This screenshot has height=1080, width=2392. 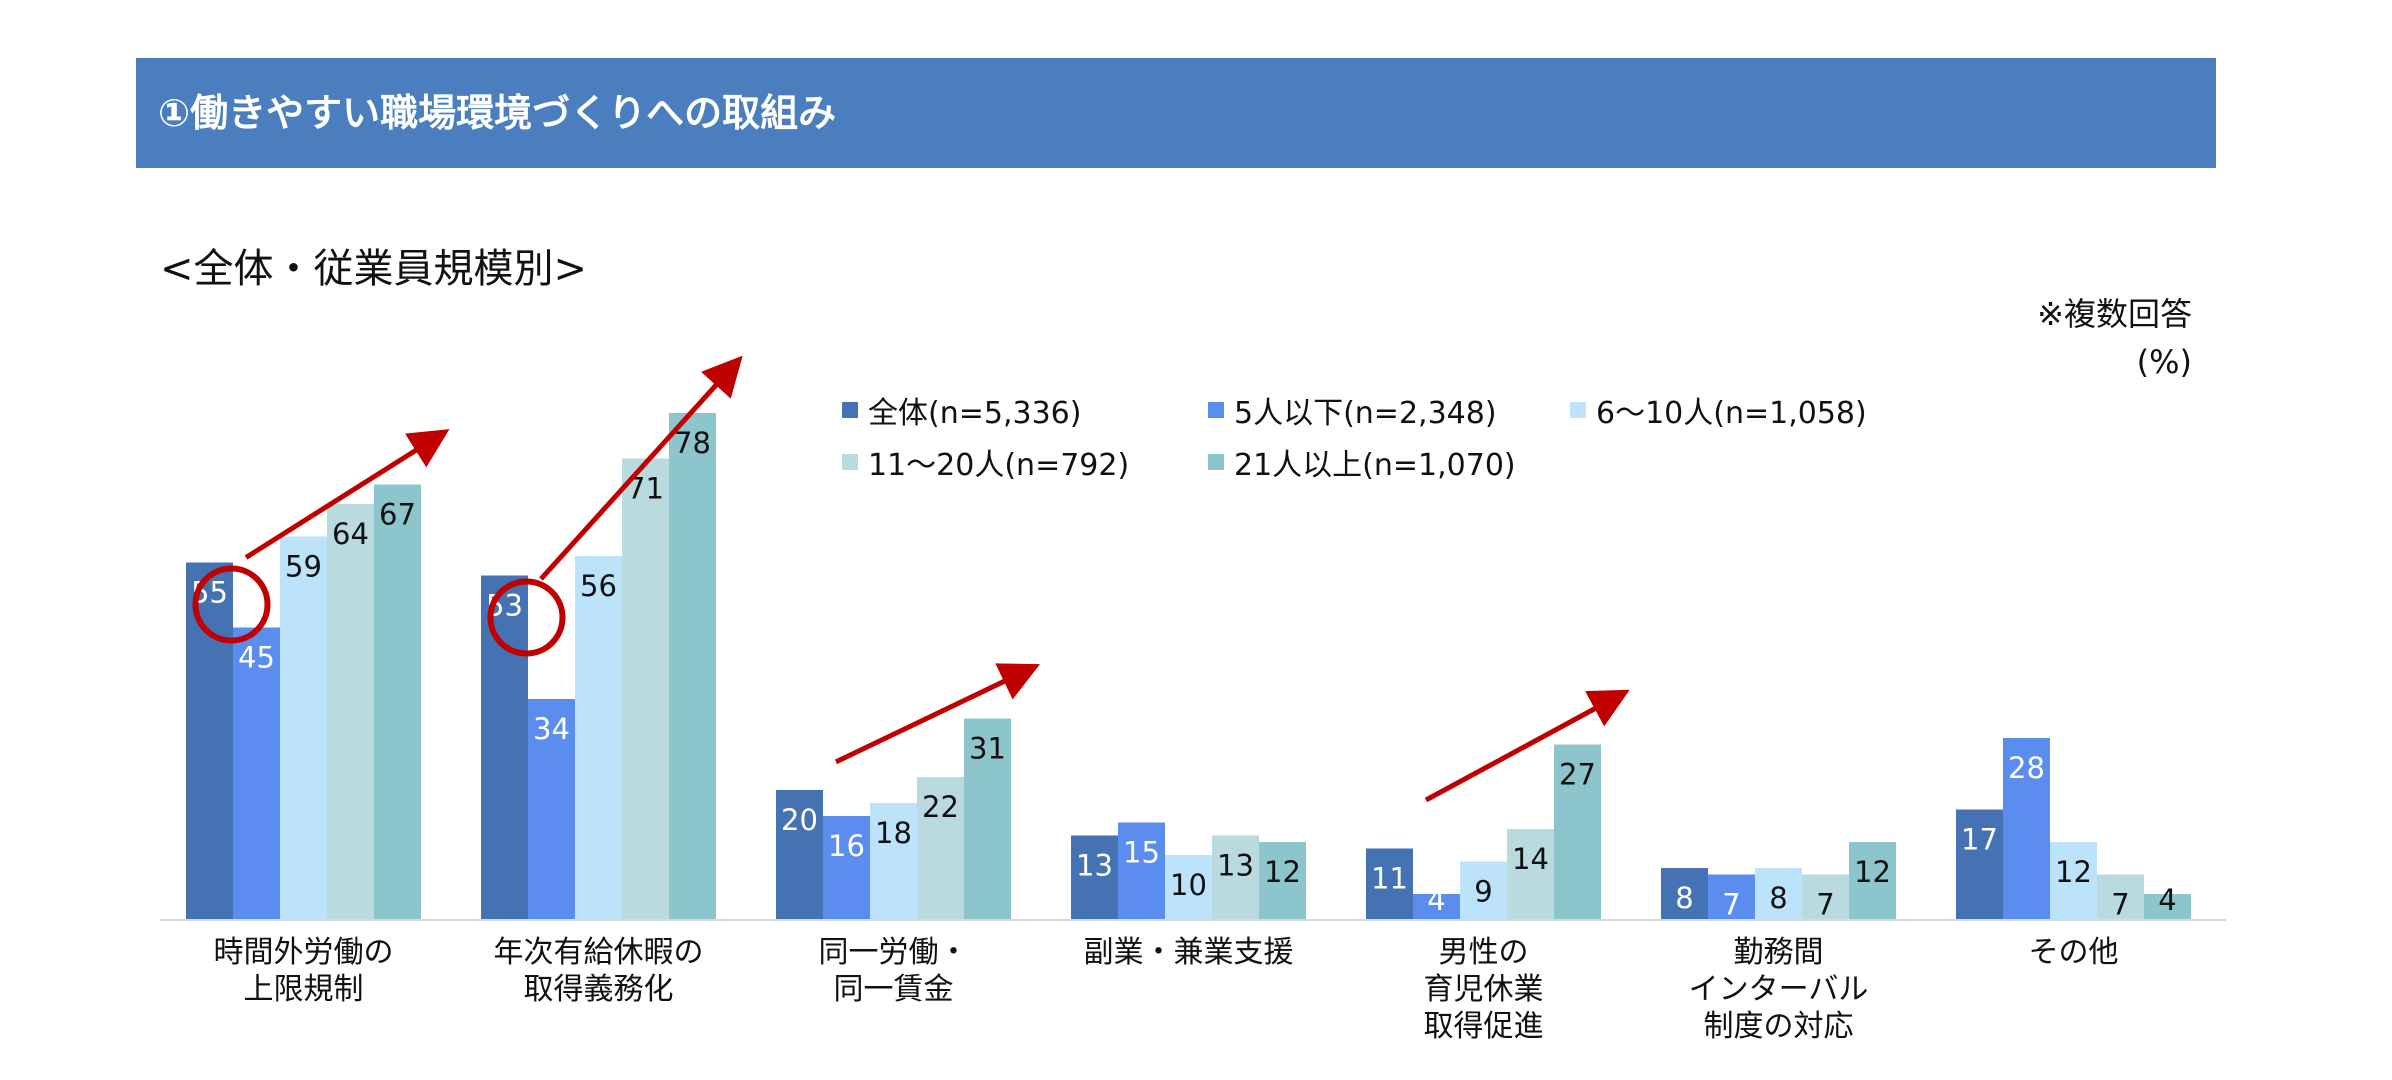 What do you see at coordinates (1188, 885) in the screenshot?
I see `data-label: 10` at bounding box center [1188, 885].